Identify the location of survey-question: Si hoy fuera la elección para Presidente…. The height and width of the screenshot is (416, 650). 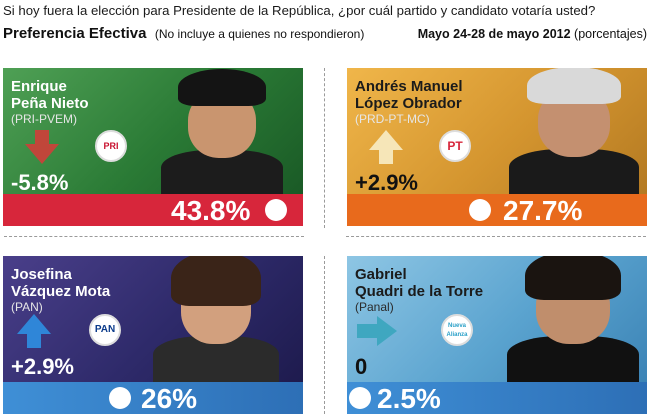
(299, 10).